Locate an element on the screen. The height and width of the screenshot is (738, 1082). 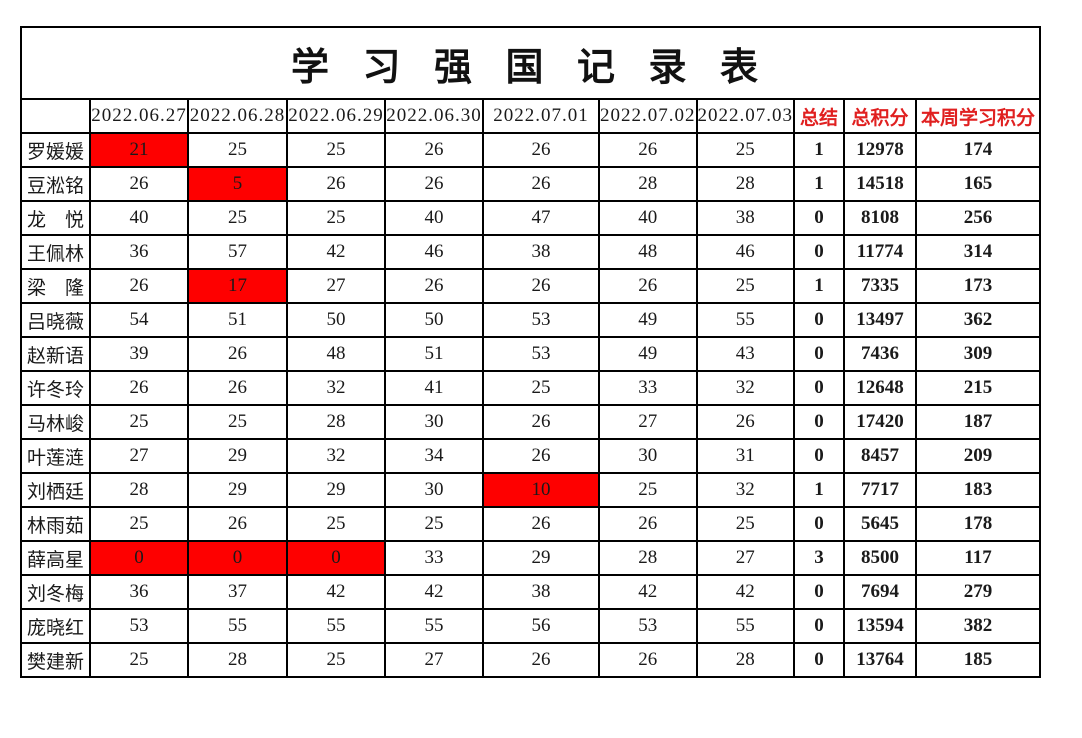
student-name-cell: 刘冬梅 is located at coordinates (55, 592).